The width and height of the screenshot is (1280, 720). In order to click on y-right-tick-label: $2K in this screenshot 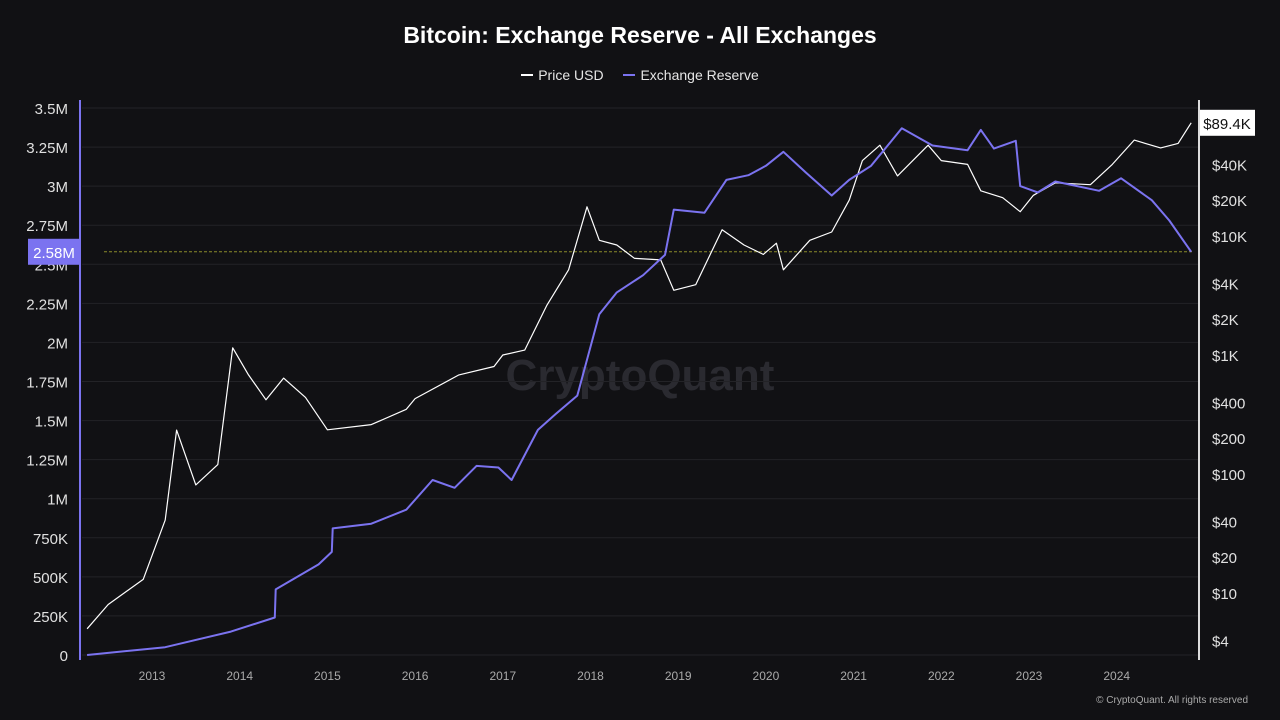, I will do `click(1225, 320)`.